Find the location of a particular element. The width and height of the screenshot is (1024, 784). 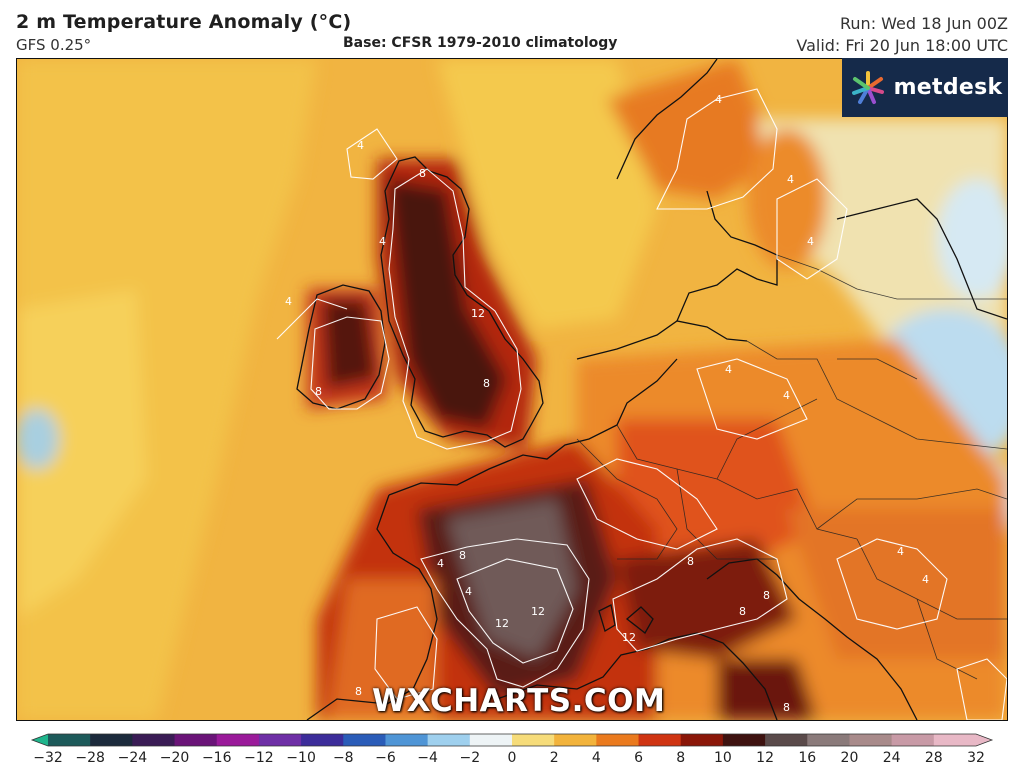

wxcharts-watermark: WXCHARTS.COM is located at coordinates (519, 701).